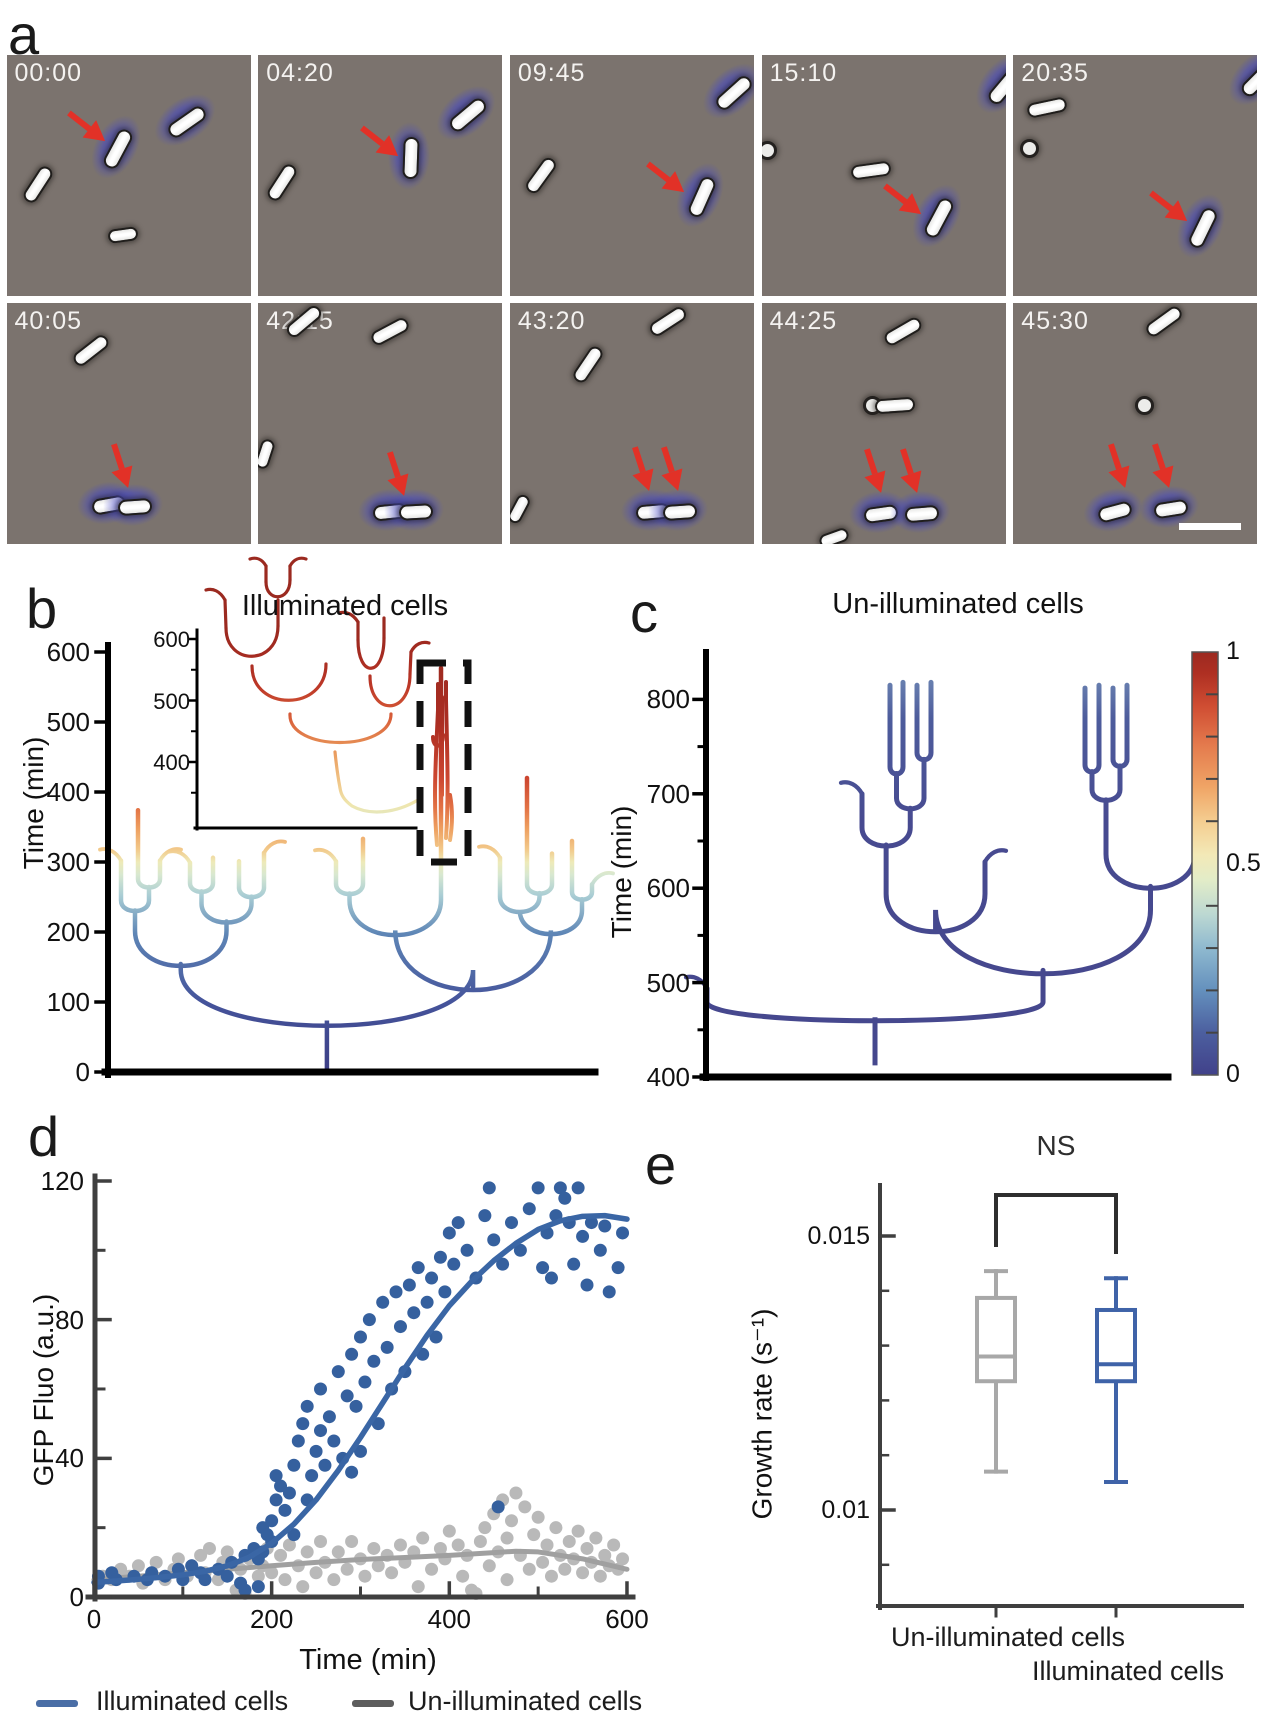 The height and width of the screenshot is (1721, 1268). What do you see at coordinates (1055, 73) in the screenshot?
I see `frame-timestamp: 20:35` at bounding box center [1055, 73].